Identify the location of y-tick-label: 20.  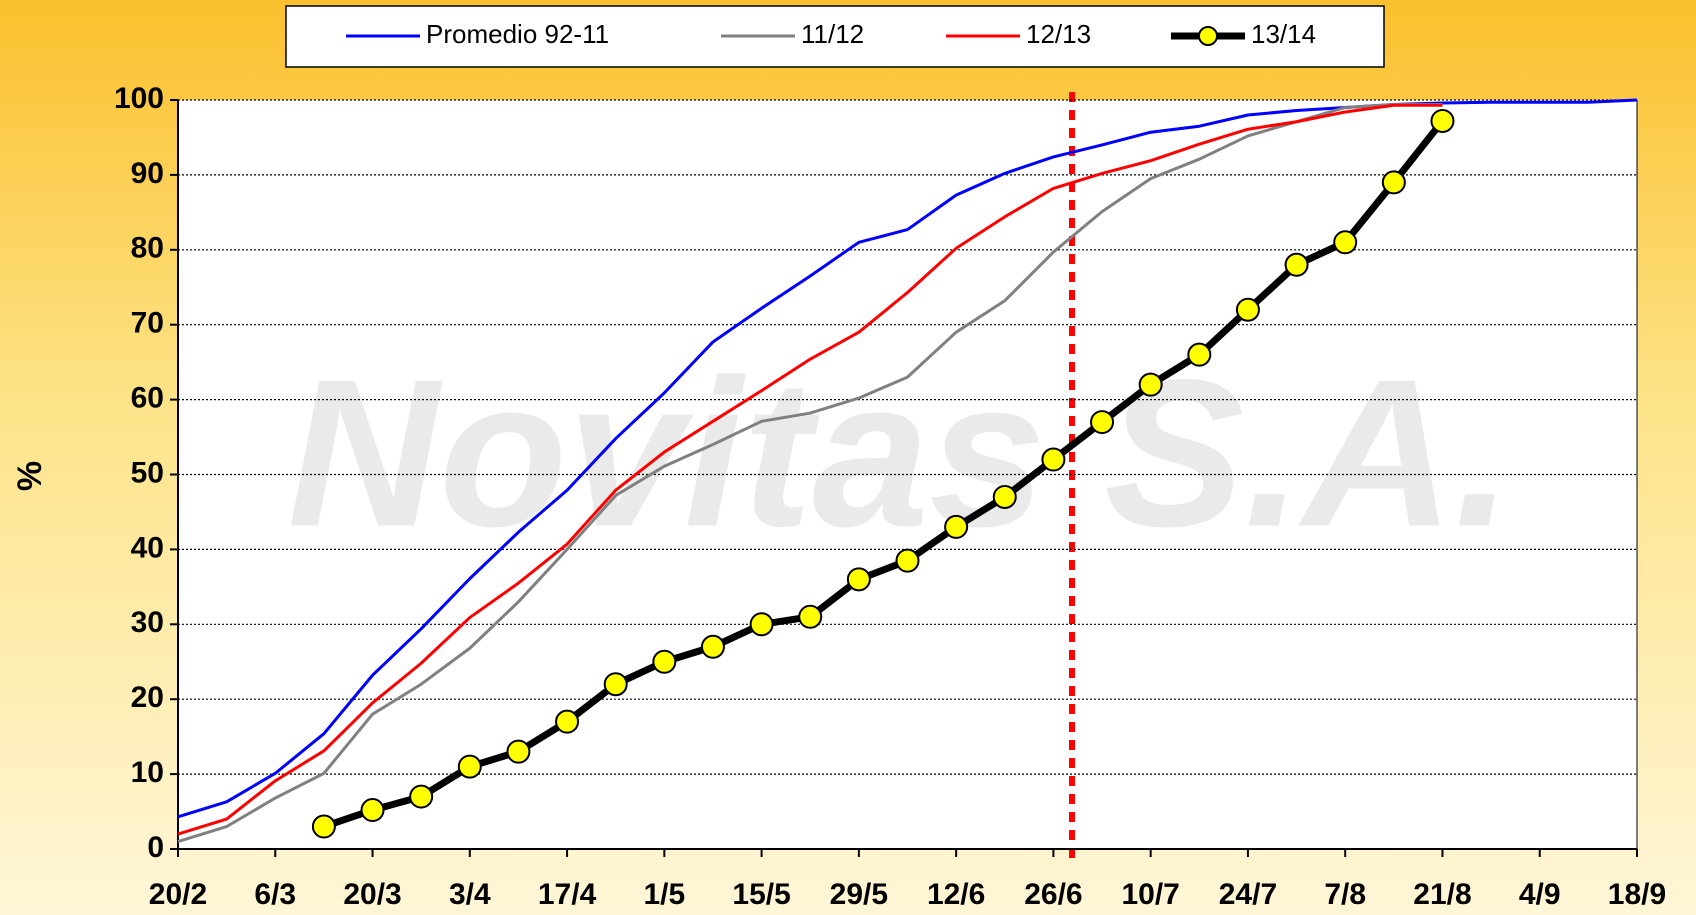
(147, 697).